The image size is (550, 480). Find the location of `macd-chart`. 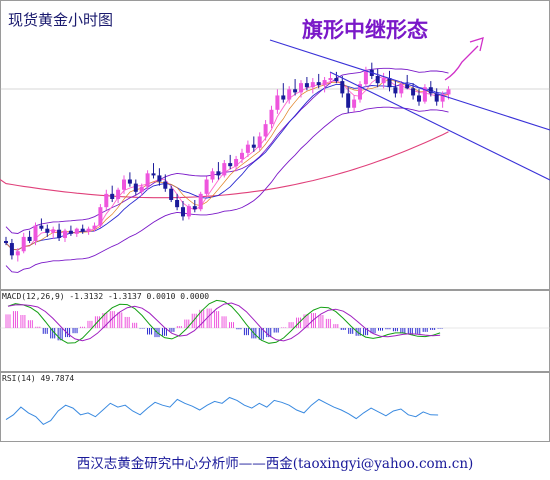

macd-chart is located at coordinates (275, 321).